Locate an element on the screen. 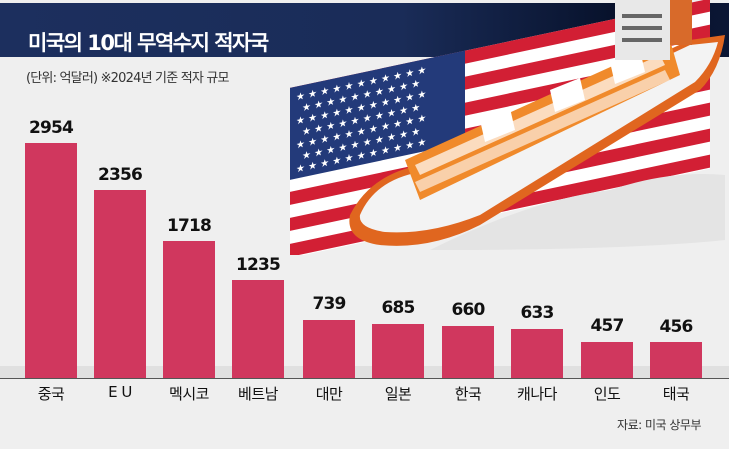 The width and height of the screenshot is (729, 449). category-label: 일본 is located at coordinates (398, 394).